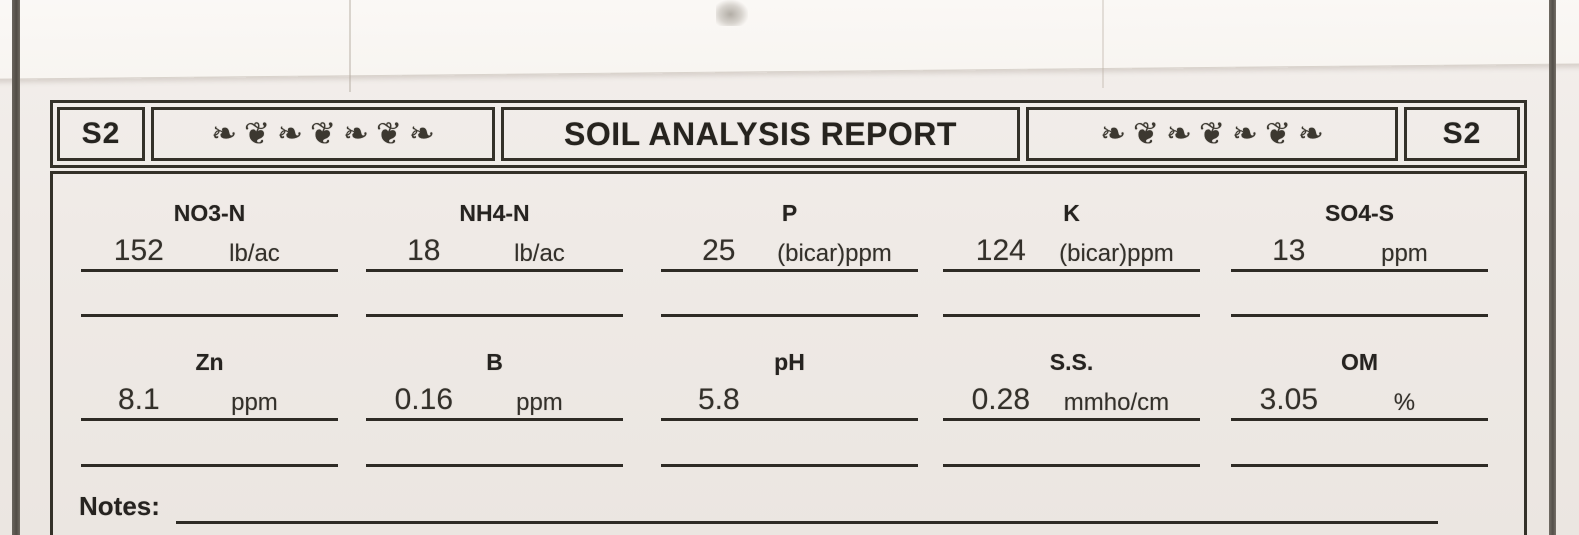 The height and width of the screenshot is (535, 1579). I want to click on paper-tear-strip, so click(789, 40).